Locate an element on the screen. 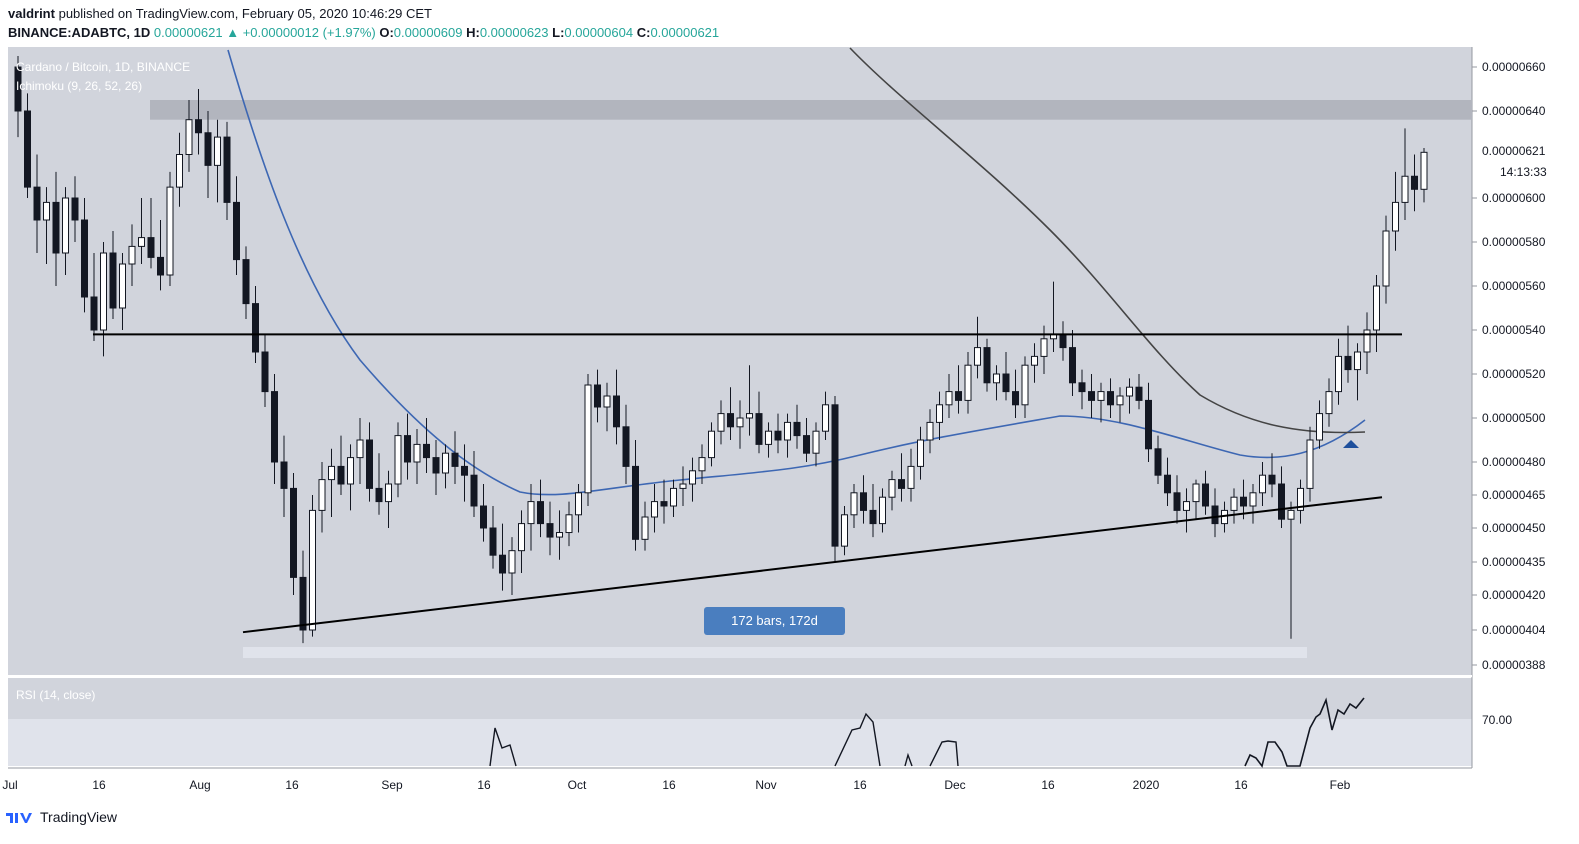 The image size is (1579, 844). measure-range is located at coordinates (775, 652).